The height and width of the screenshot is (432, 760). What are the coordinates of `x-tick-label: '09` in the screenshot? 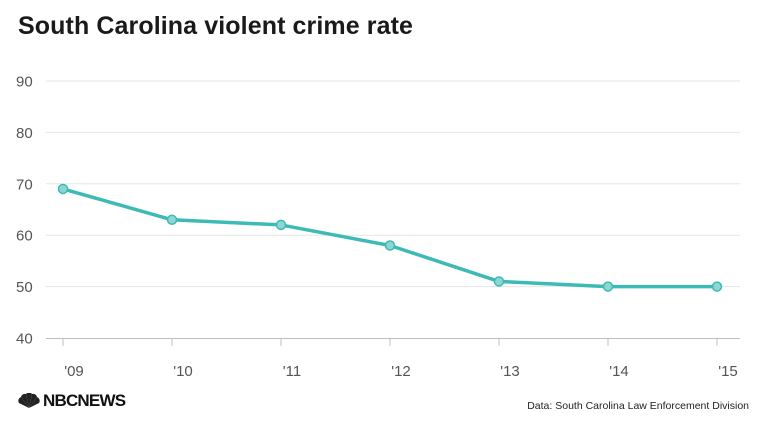 It's located at (74, 371).